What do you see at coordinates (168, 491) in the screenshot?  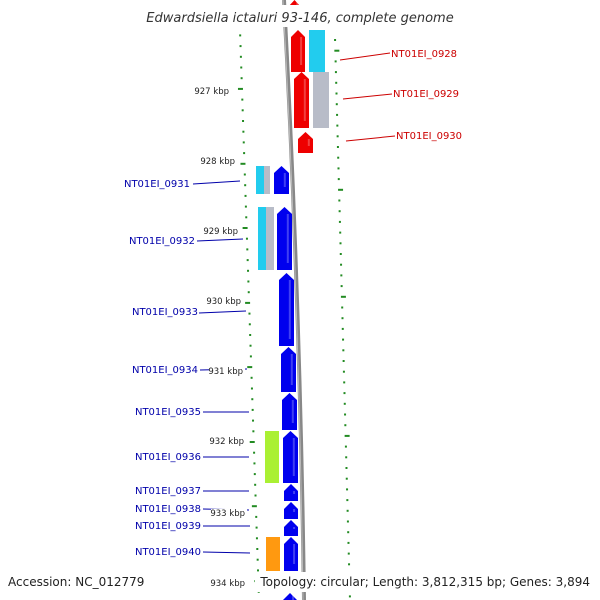 I see `gene-label-nt01ei-0937: NT01EI_0937` at bounding box center [168, 491].